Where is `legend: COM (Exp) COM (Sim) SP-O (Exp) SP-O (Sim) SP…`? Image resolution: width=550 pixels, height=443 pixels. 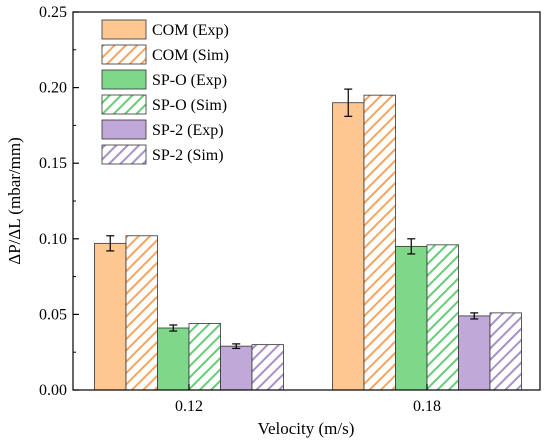 legend: COM (Exp) COM (Sim) SP-O (Exp) SP-O (Sim) SP… is located at coordinates (165, 92).